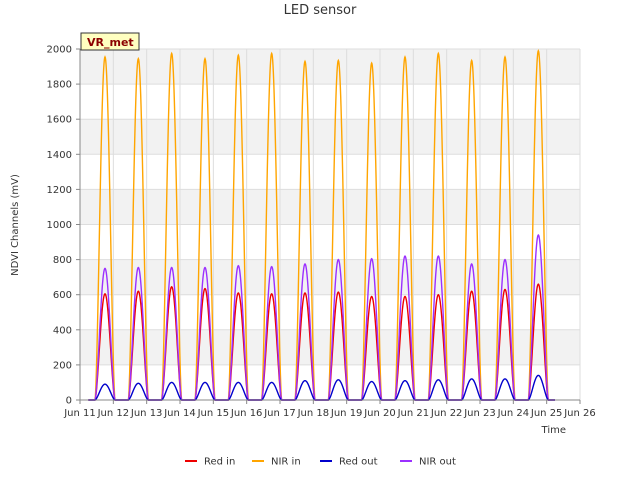  Describe the element at coordinates (379, 413) in the screenshot. I see `x-tick-label: Jun 20` at that location.